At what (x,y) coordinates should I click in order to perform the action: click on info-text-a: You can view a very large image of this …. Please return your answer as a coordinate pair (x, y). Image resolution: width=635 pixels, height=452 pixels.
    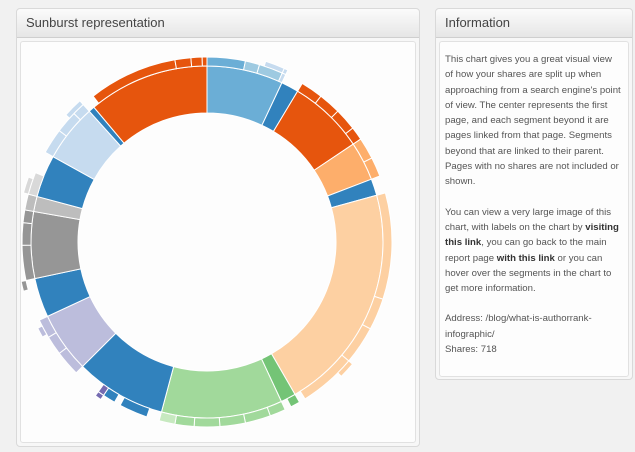
    Looking at the image, I should click on (528, 219).